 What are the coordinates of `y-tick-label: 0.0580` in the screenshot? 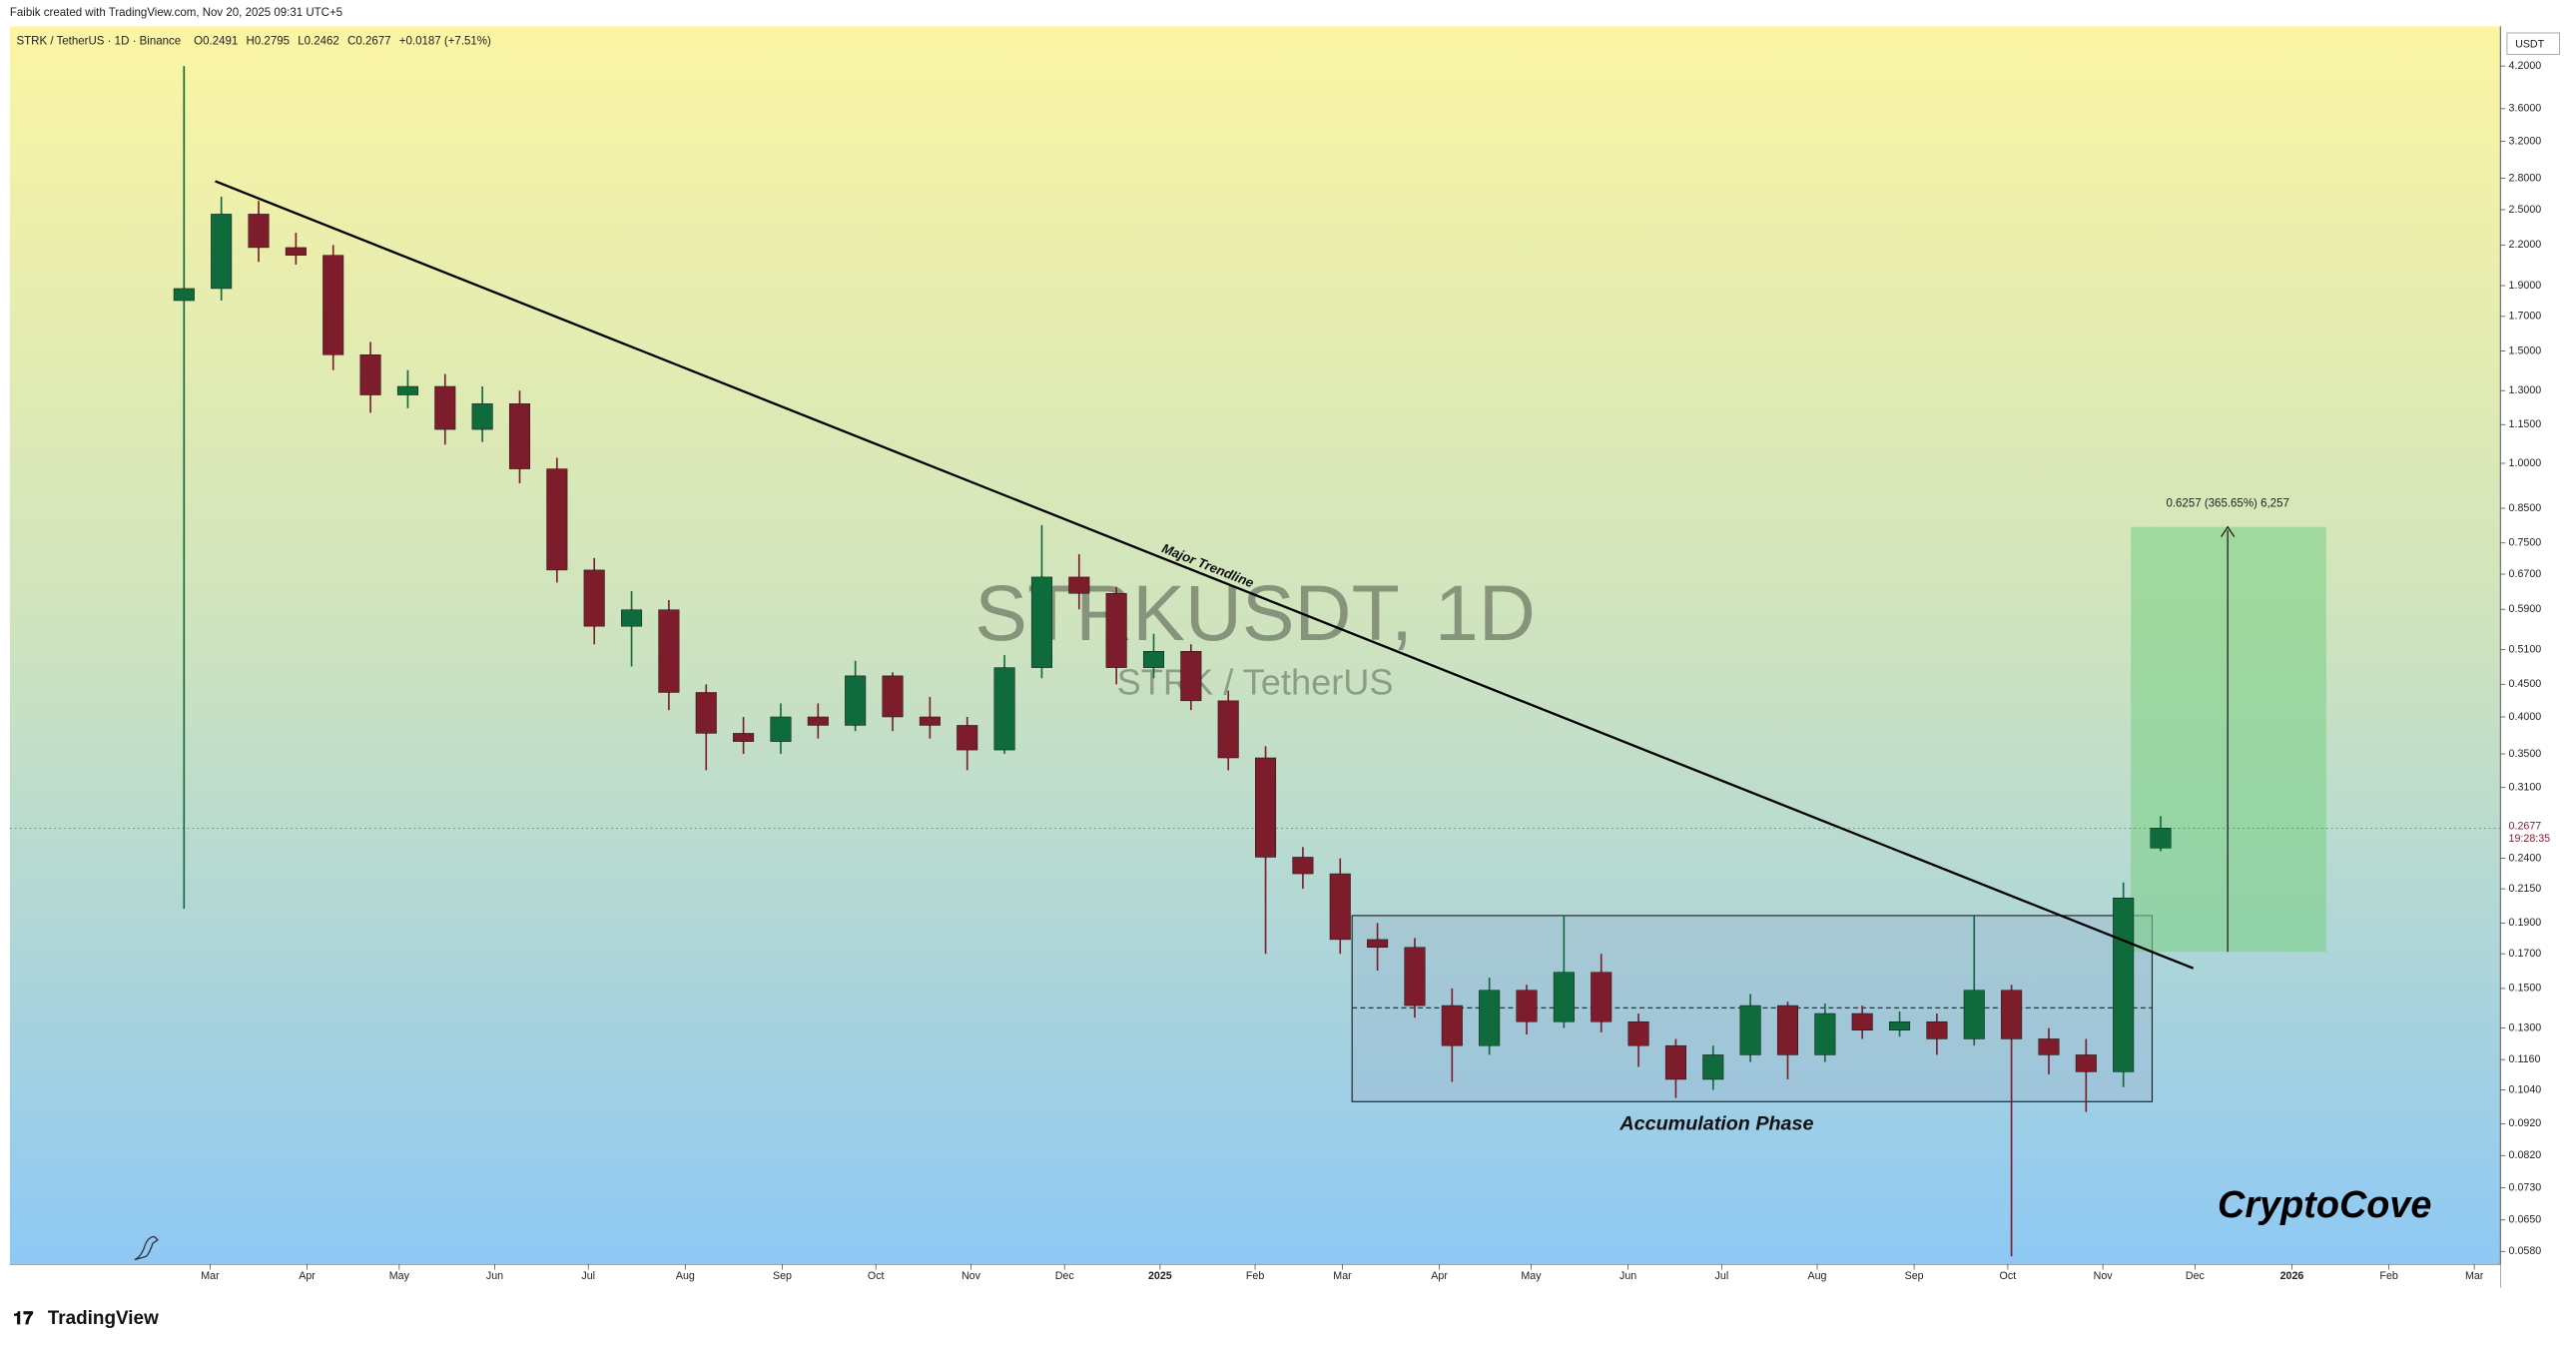 It's located at (2525, 1251).